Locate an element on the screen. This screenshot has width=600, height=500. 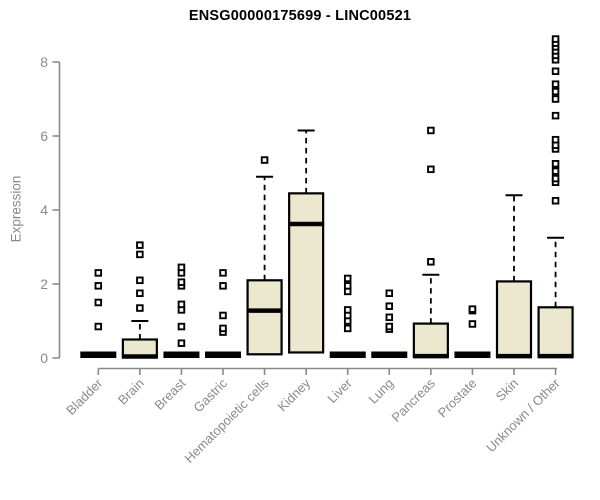
x-tick-label: Breast is located at coordinates (169, 393).